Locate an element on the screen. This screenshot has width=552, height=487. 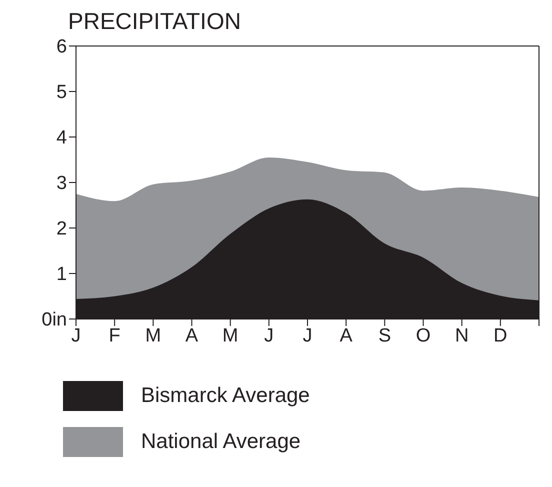
y-tick-label: 1 is located at coordinates (61, 275).